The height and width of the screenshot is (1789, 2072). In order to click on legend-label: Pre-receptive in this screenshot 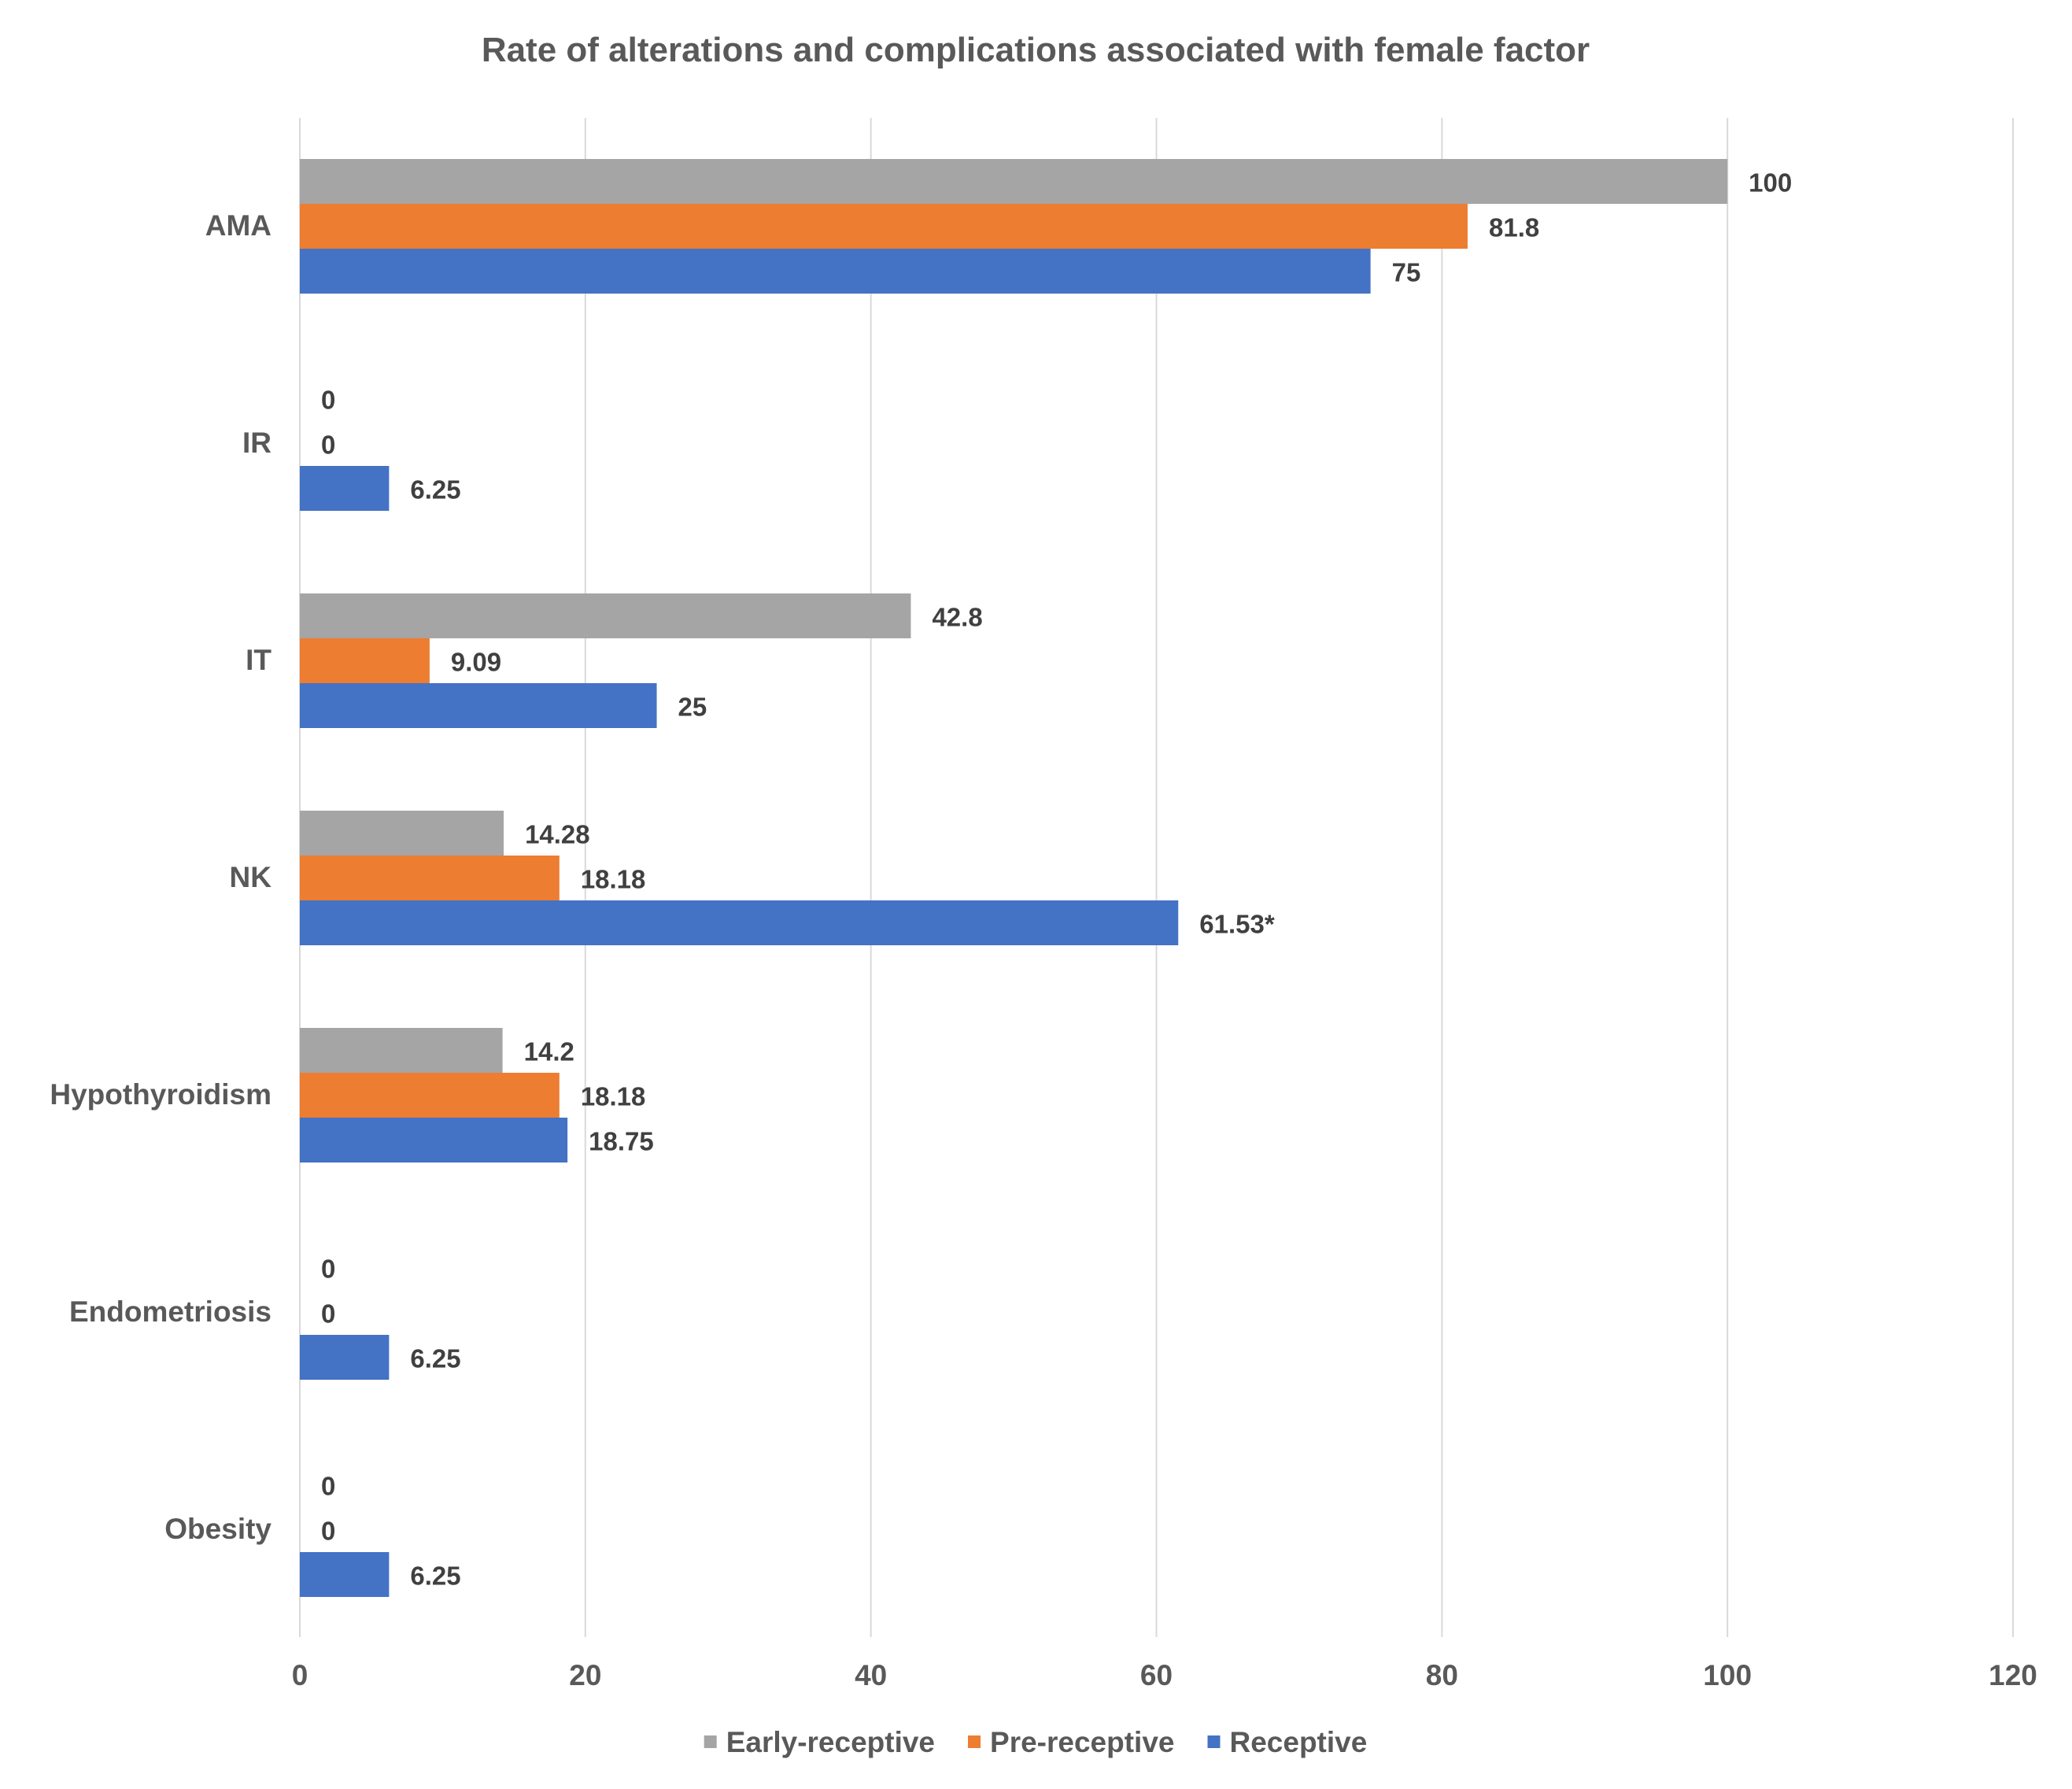, I will do `click(1082, 1742)`.